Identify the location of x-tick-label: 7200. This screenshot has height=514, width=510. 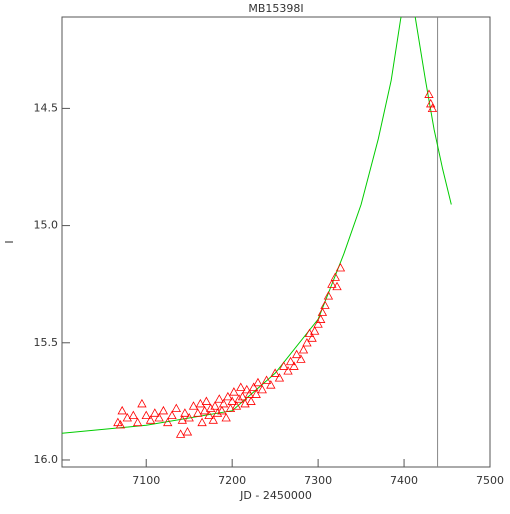
(232, 480).